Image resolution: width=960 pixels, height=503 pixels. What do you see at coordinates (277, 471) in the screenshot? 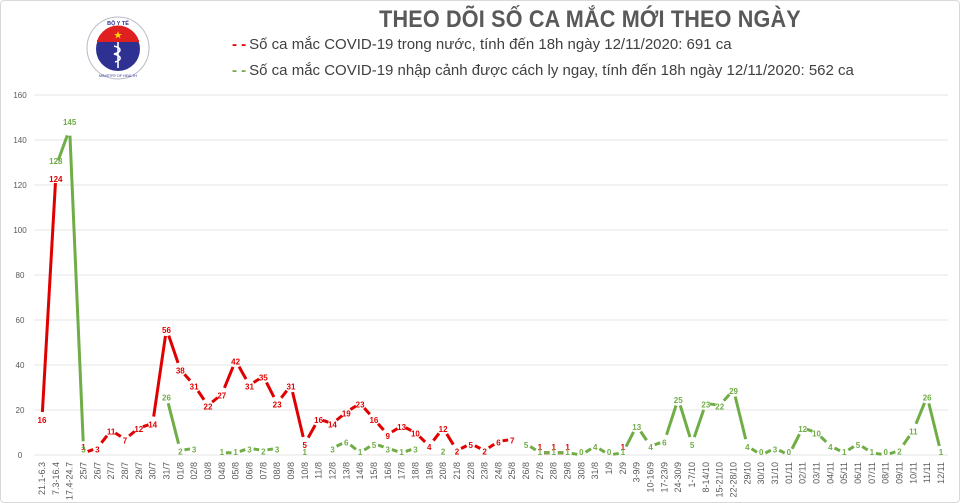
I see `x-tick-label: 08/8` at bounding box center [277, 471].